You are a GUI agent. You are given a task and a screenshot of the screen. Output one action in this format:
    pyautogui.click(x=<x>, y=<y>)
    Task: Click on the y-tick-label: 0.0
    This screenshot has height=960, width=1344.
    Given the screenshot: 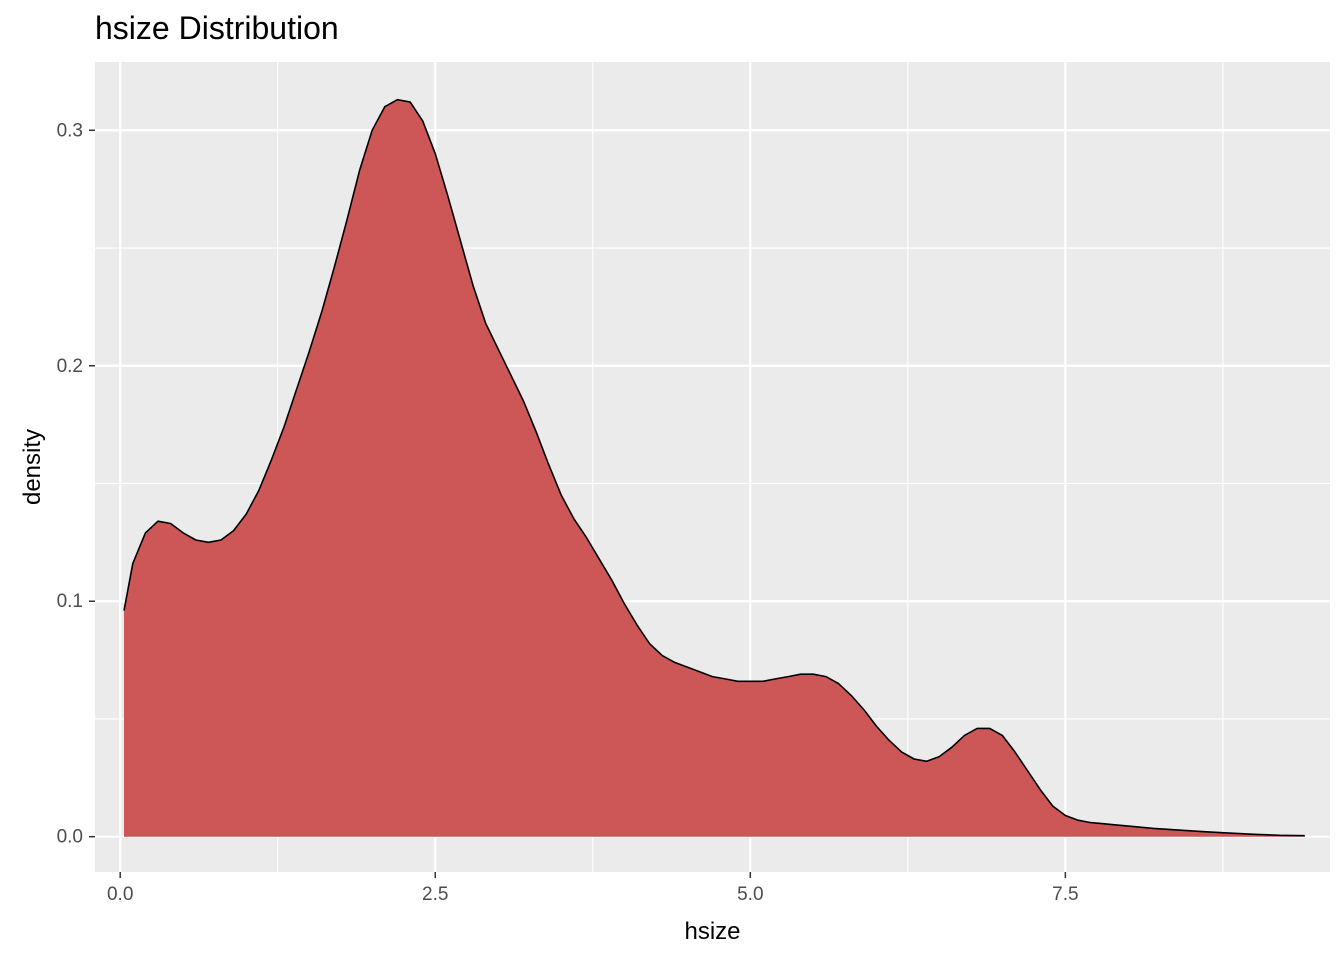 What is the action you would take?
    pyautogui.click(x=70, y=837)
    